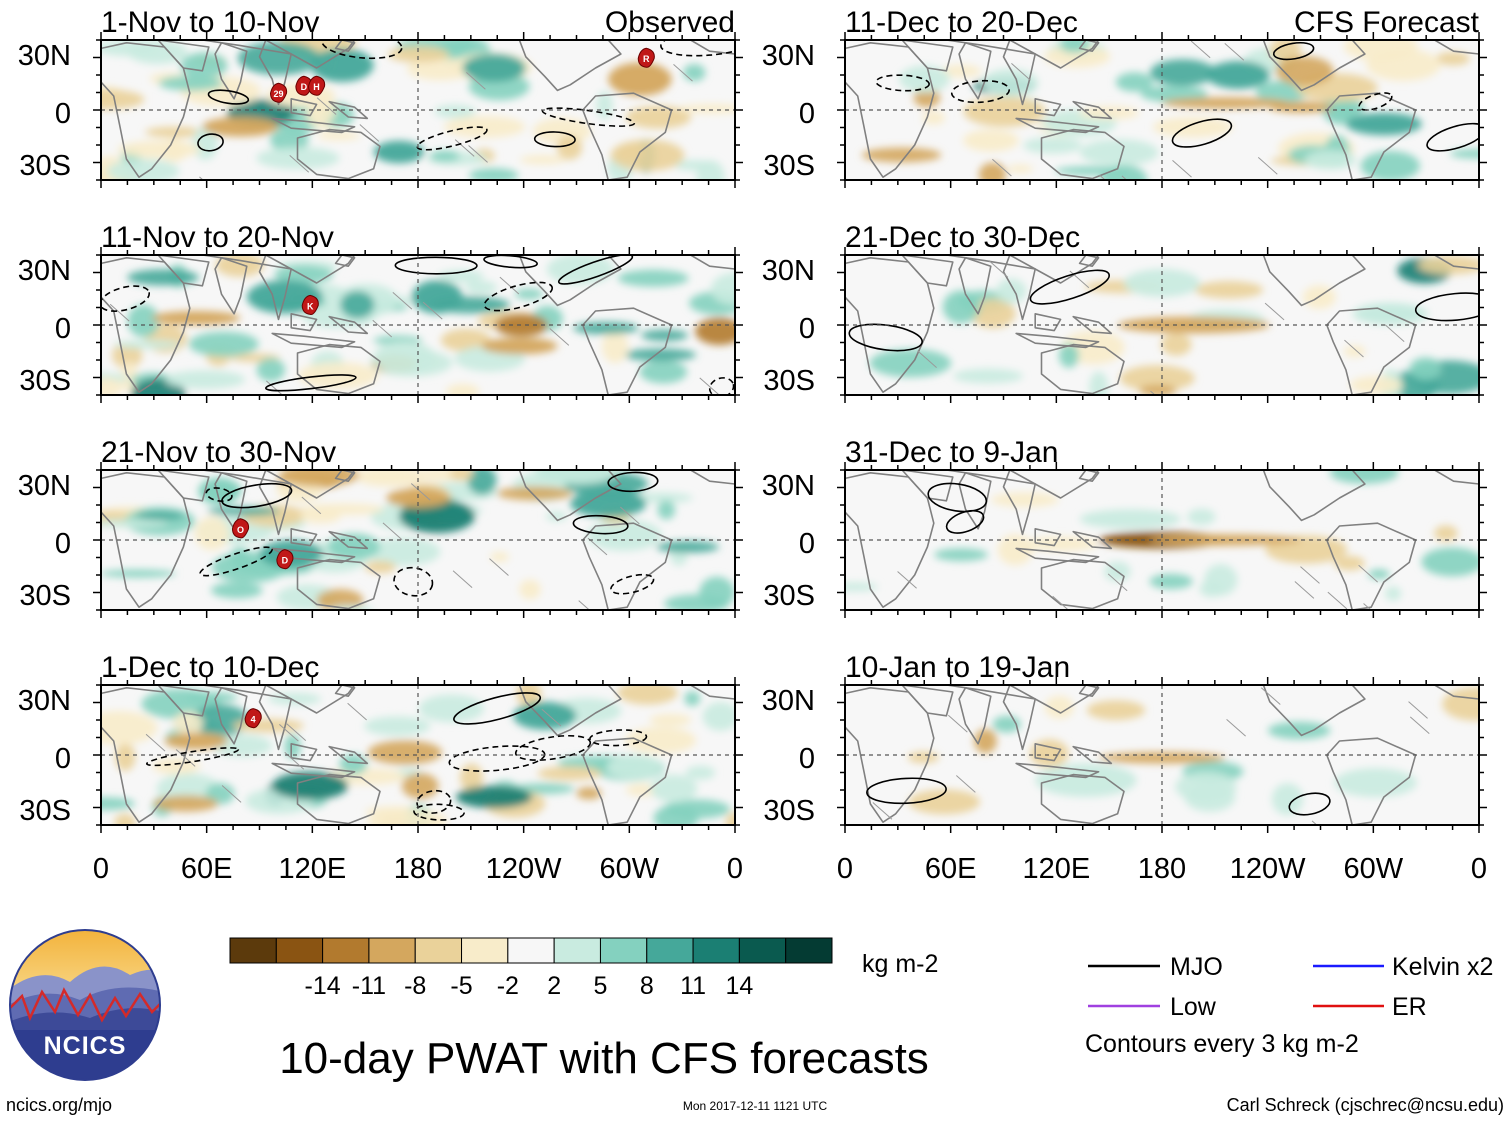 Image resolution: width=1510 pixels, height=1121 pixels. Describe the element at coordinates (85, 1046) in the screenshot. I see `logo-text: NCICS` at that location.